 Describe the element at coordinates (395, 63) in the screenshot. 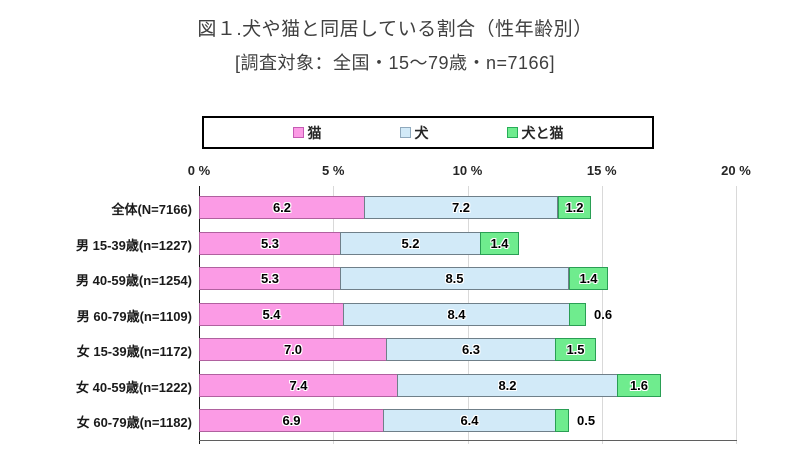

I see `chart-subtitle: [調査対象：全国・15～79歳・n=7166]` at that location.